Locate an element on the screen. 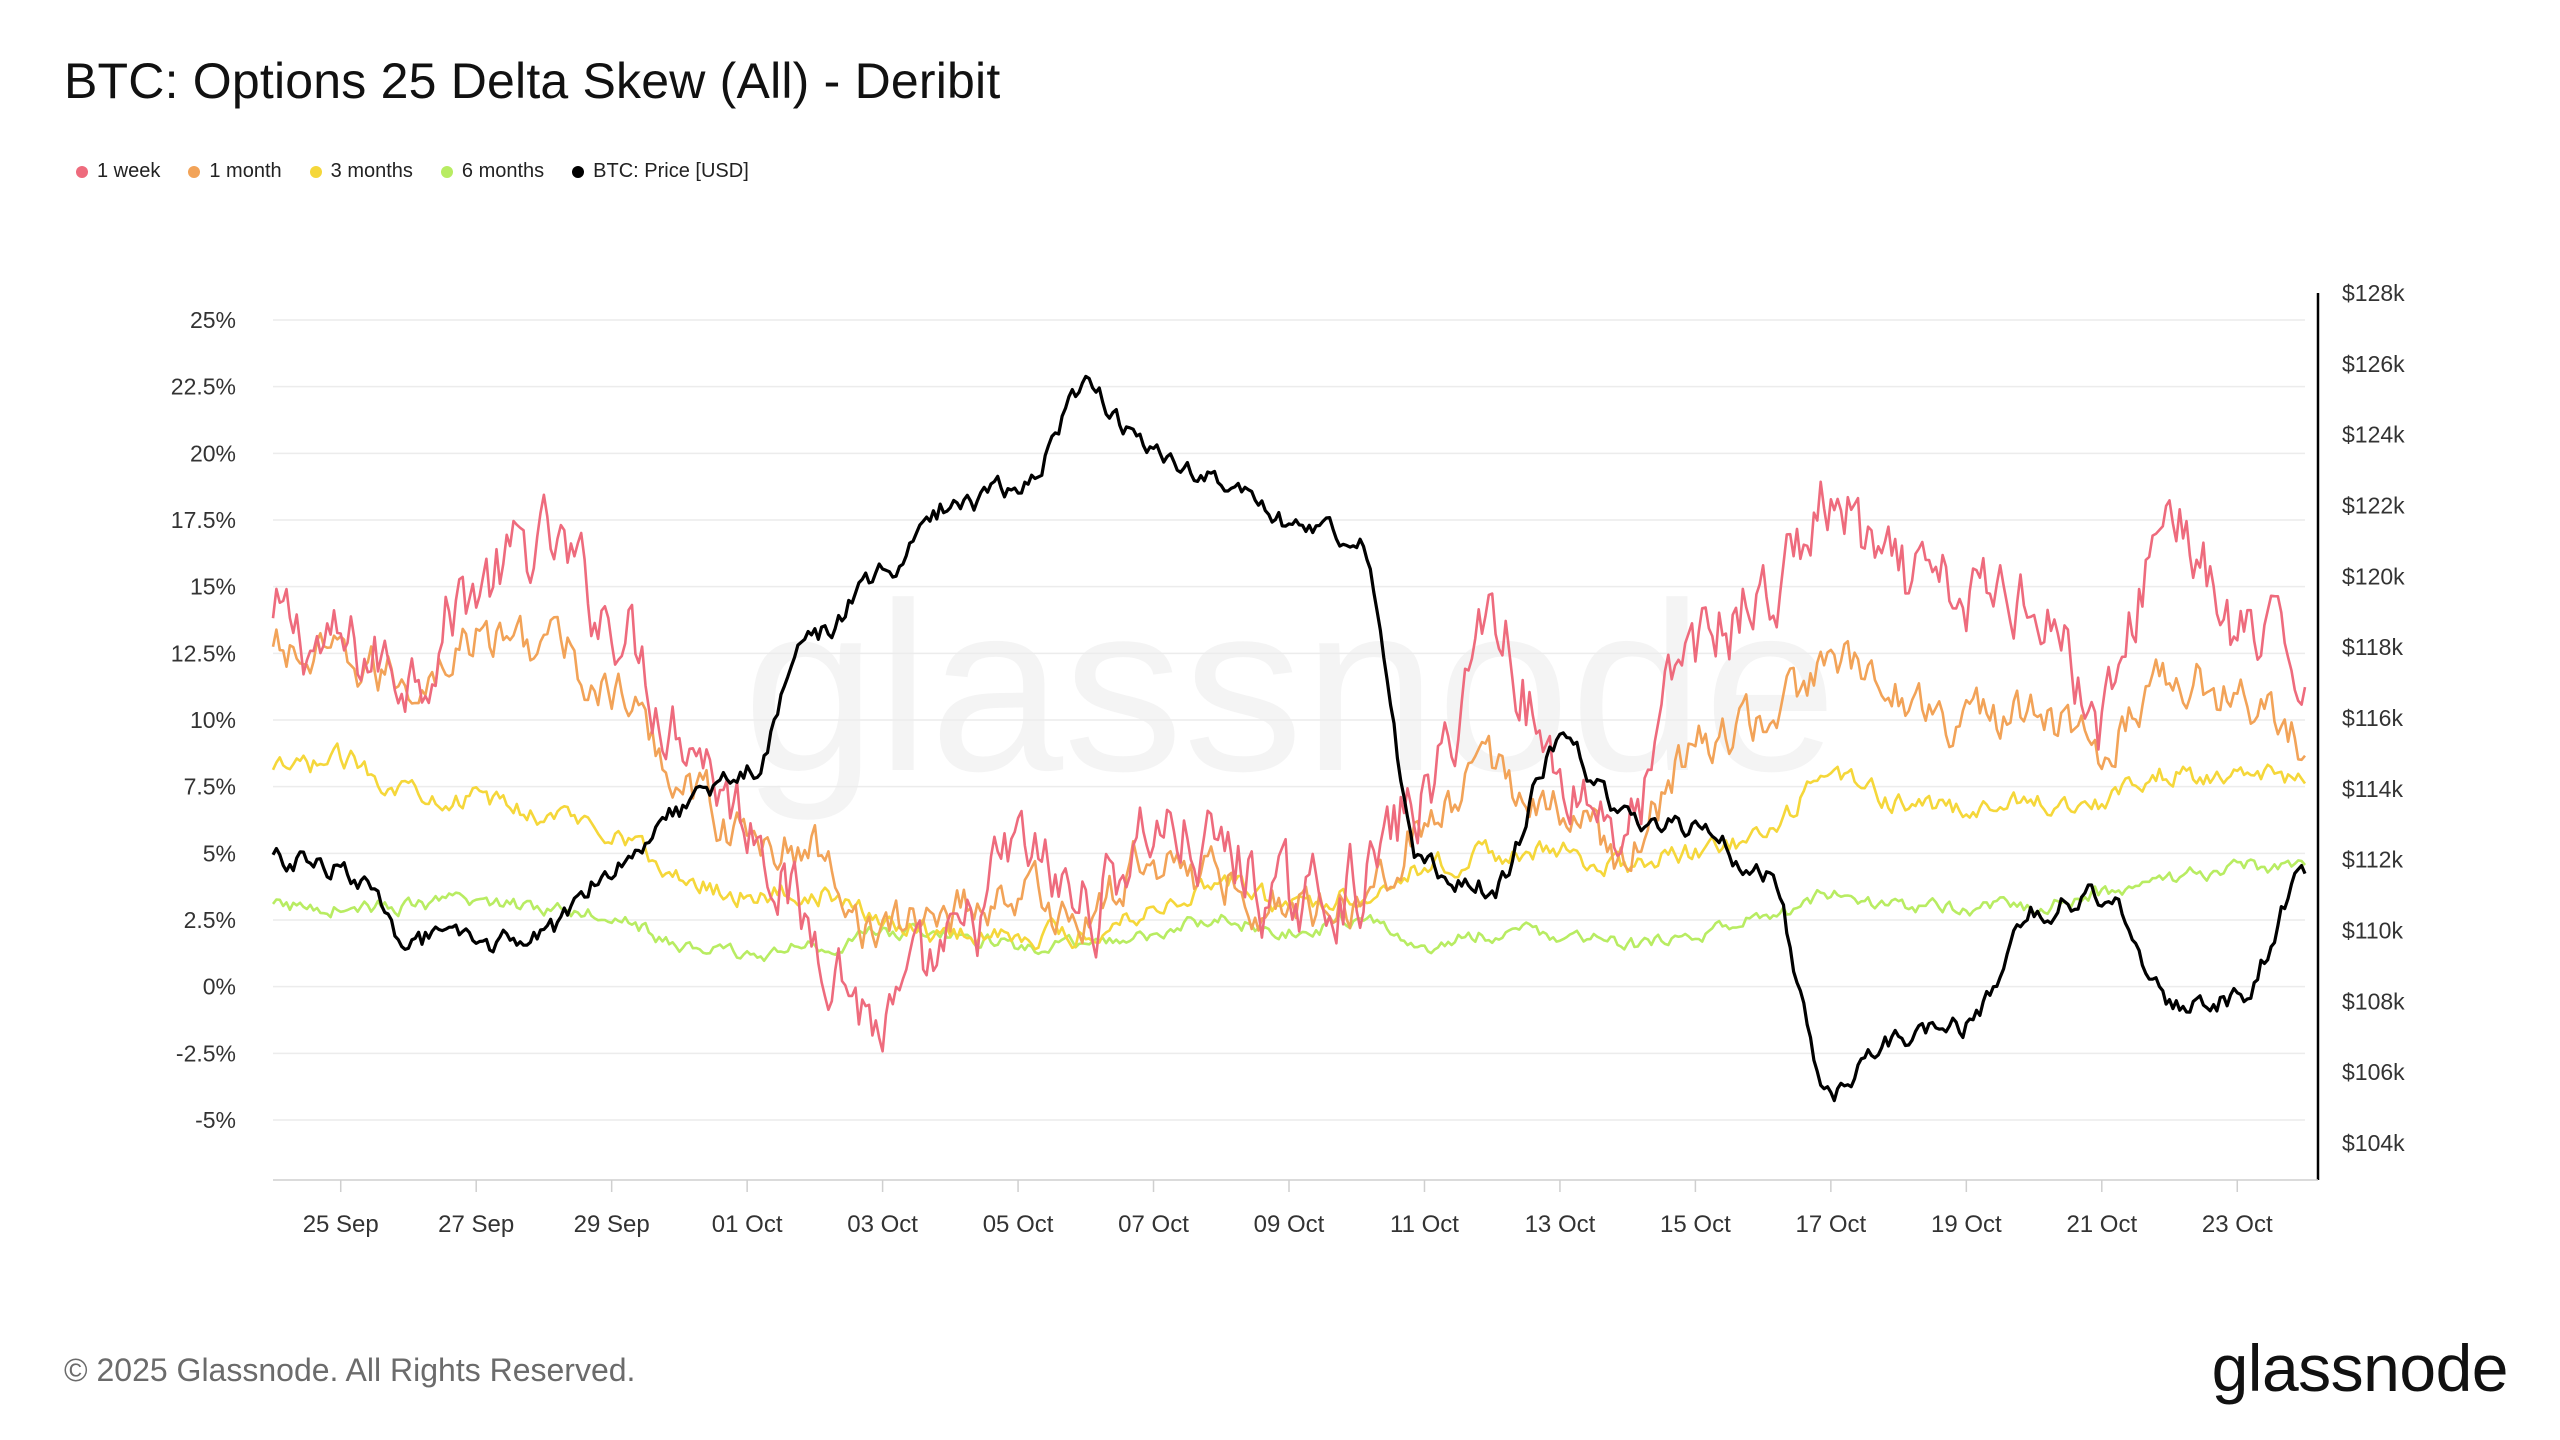 The width and height of the screenshot is (2560, 1440). y-right-tick-label: $104k is located at coordinates (2373, 1143).